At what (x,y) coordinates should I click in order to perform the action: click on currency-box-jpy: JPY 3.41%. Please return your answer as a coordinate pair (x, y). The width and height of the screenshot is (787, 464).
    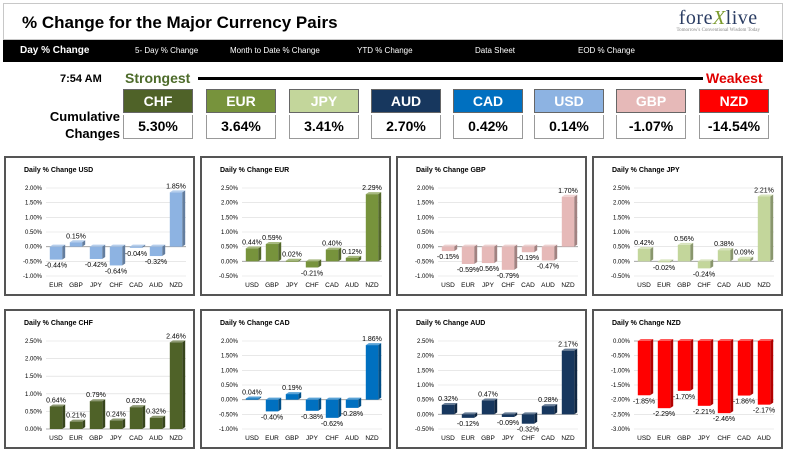
    Looking at the image, I should click on (324, 114).